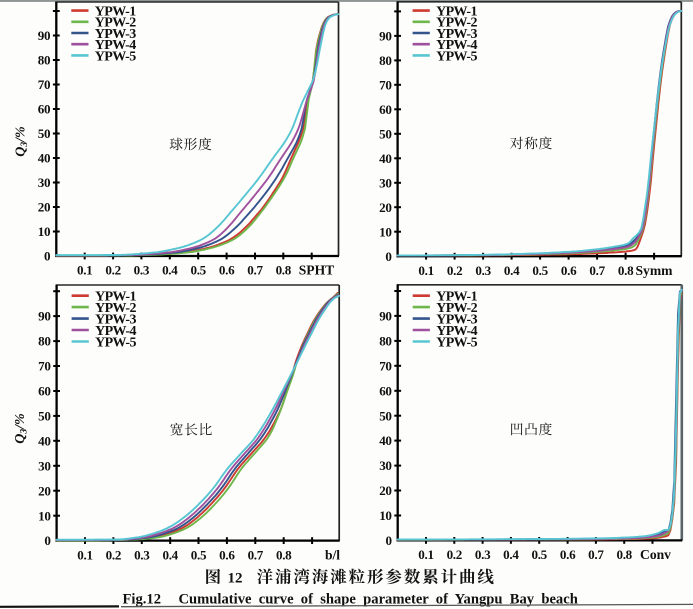 The height and width of the screenshot is (609, 693). I want to click on svg-text: Fig.12, so click(142, 600).